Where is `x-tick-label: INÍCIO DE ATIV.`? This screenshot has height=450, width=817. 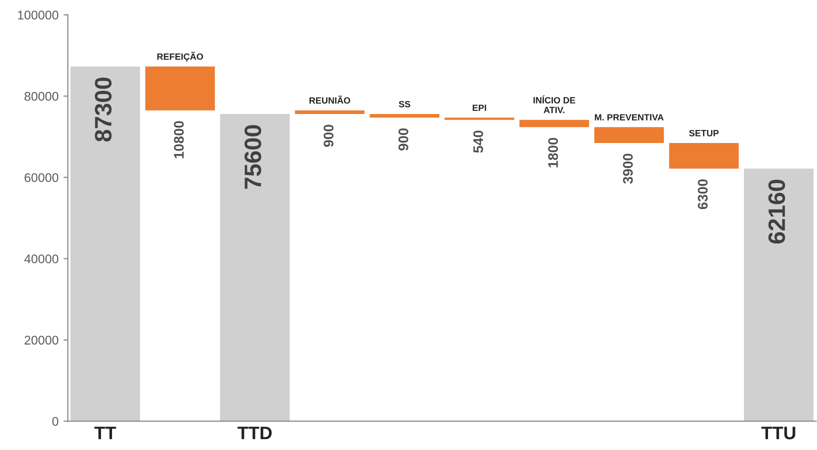
x-tick-label: INÍCIO DE ATIV. is located at coordinates (555, 104).